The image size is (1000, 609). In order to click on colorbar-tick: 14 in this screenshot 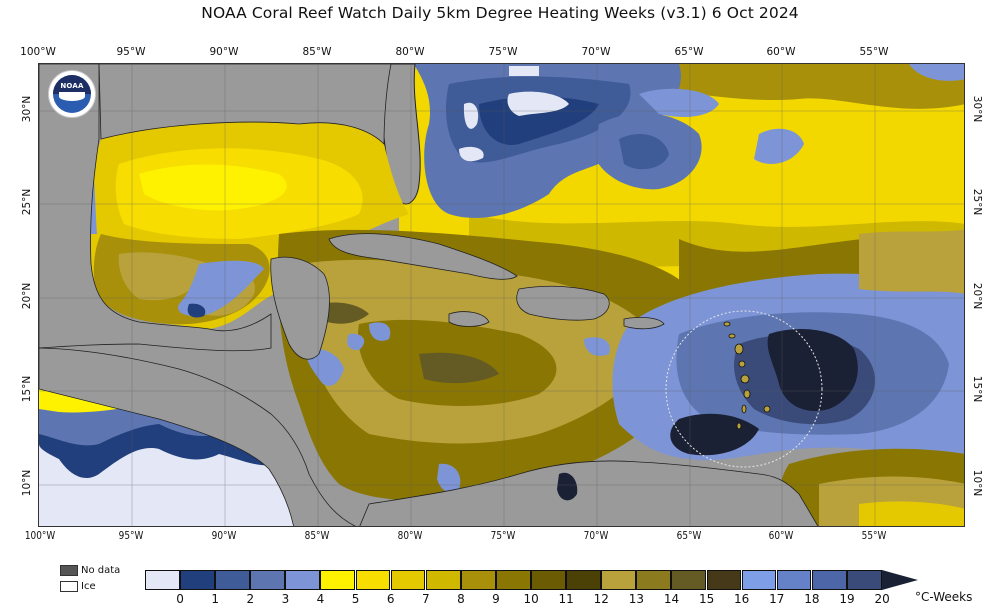, I will do `click(671, 599)`.